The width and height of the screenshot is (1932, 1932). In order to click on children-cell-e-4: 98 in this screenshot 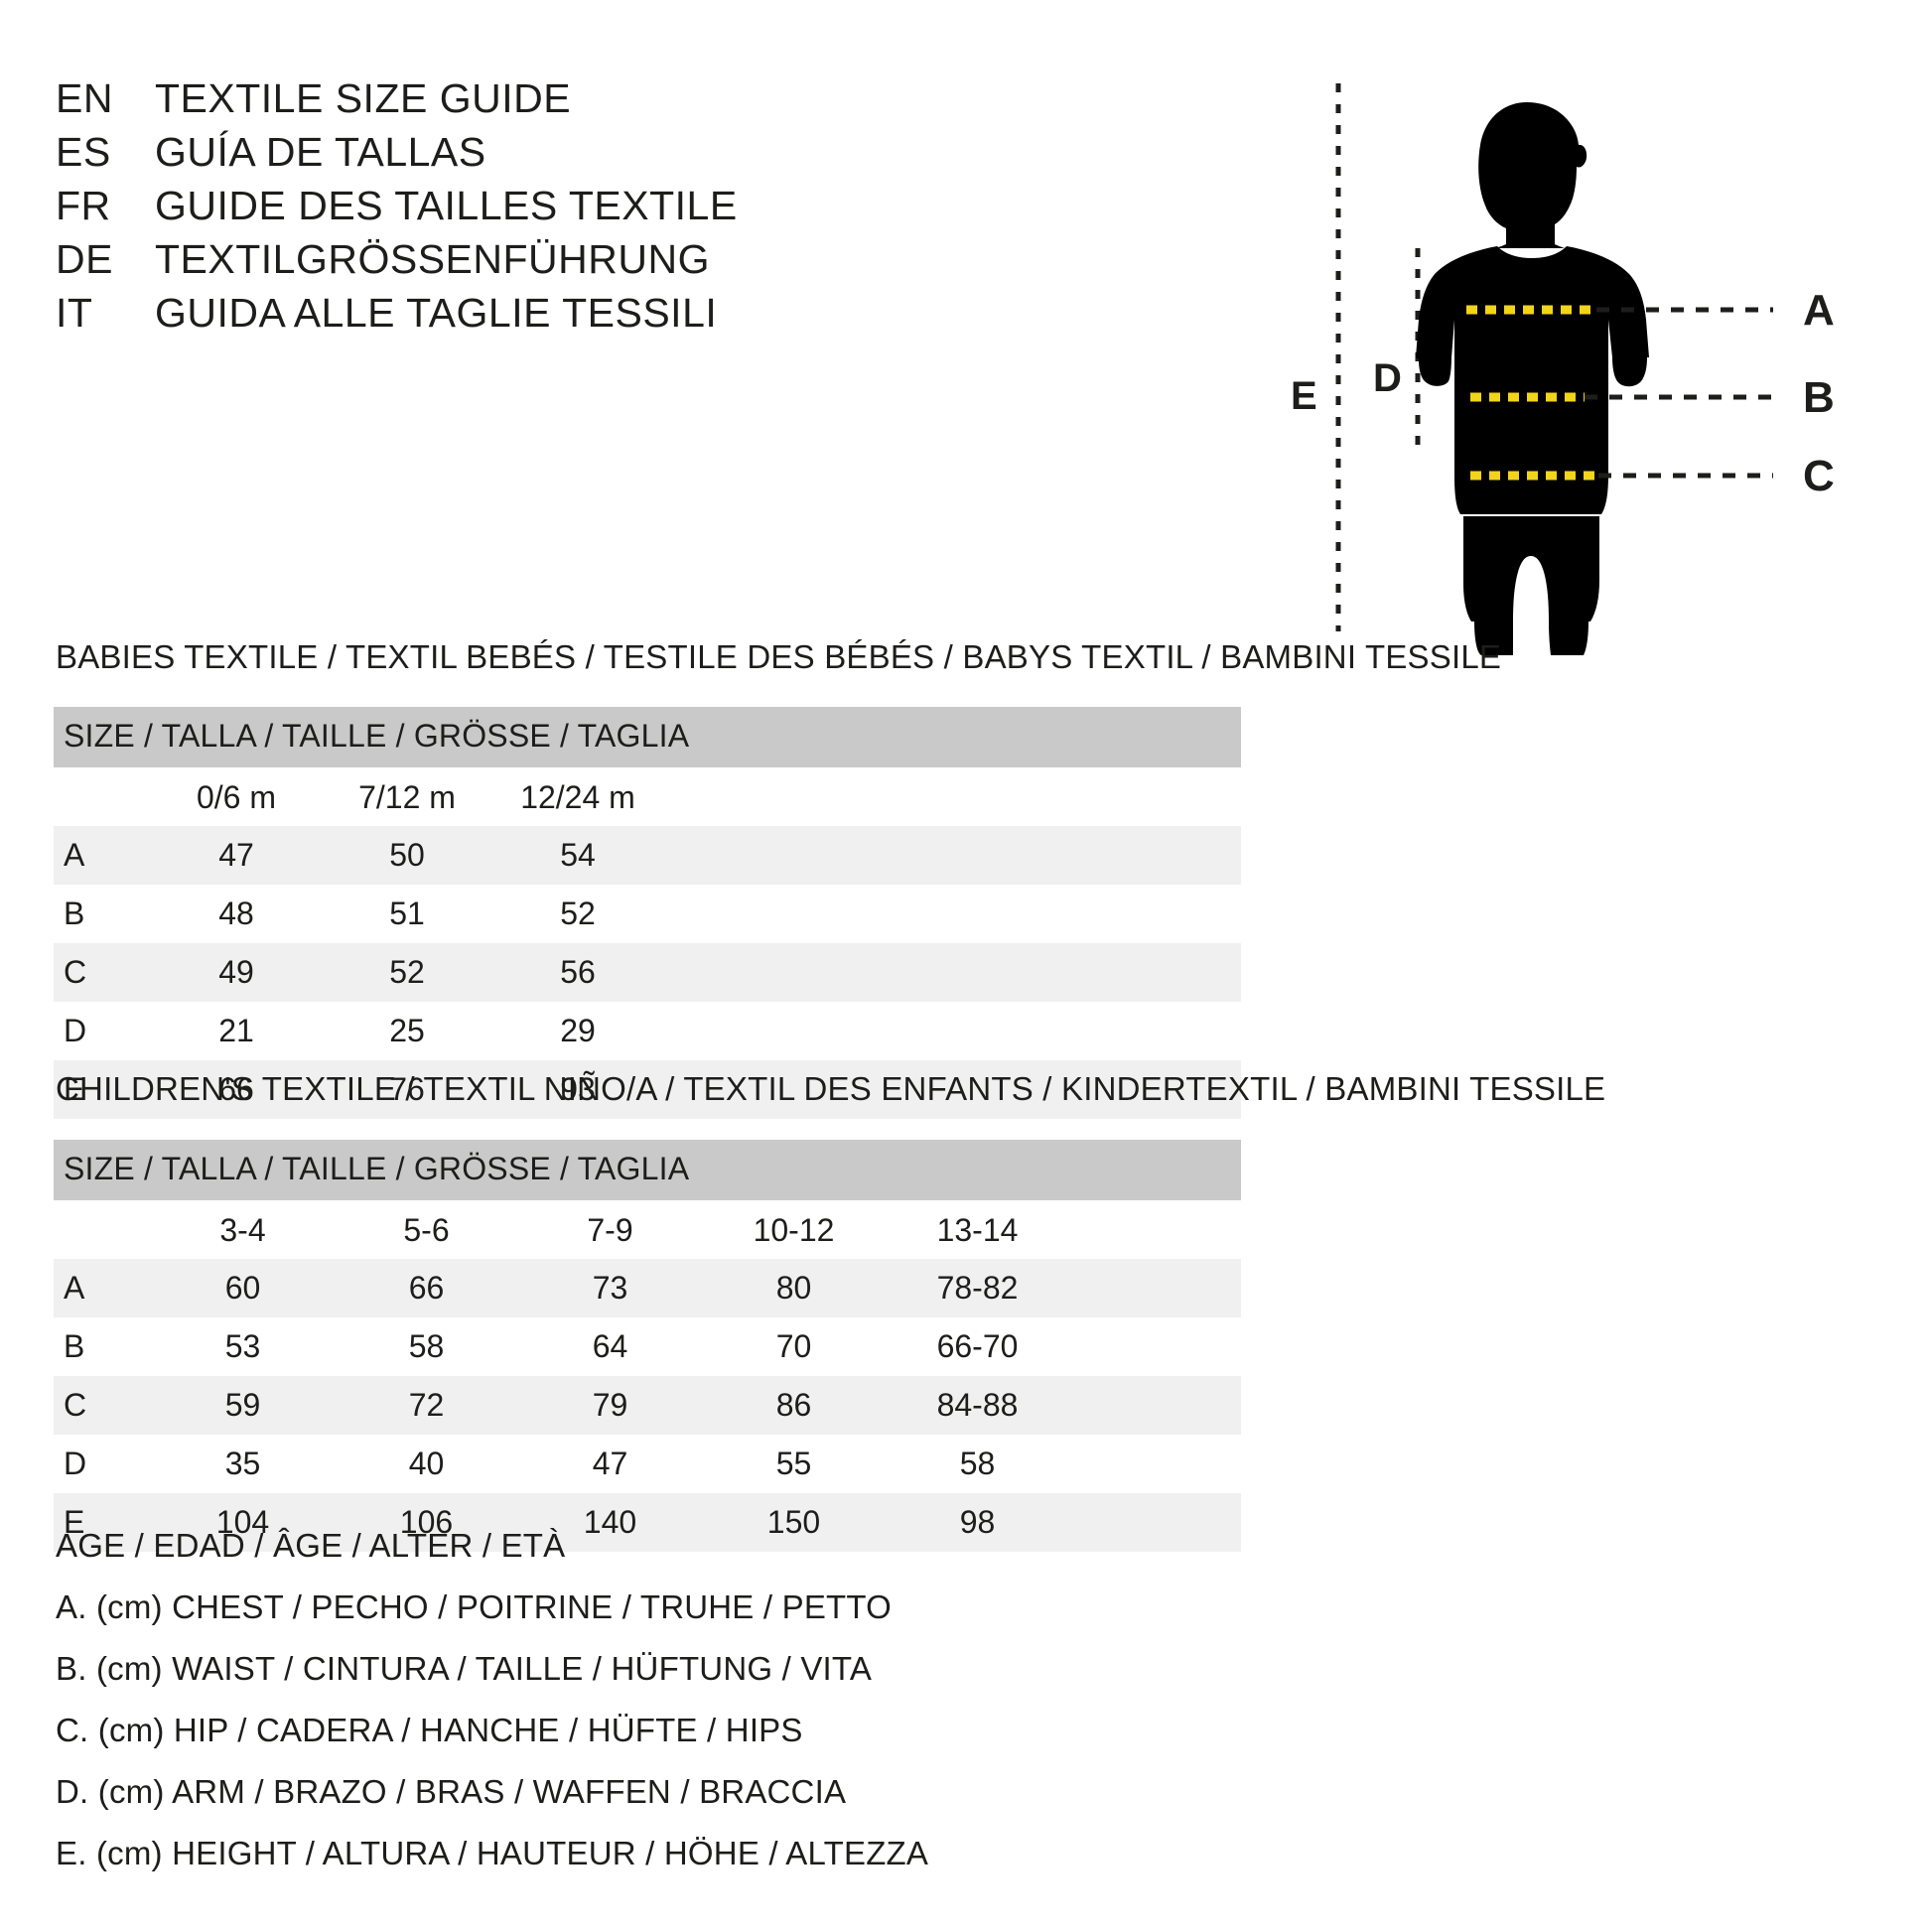, I will do `click(978, 1523)`.